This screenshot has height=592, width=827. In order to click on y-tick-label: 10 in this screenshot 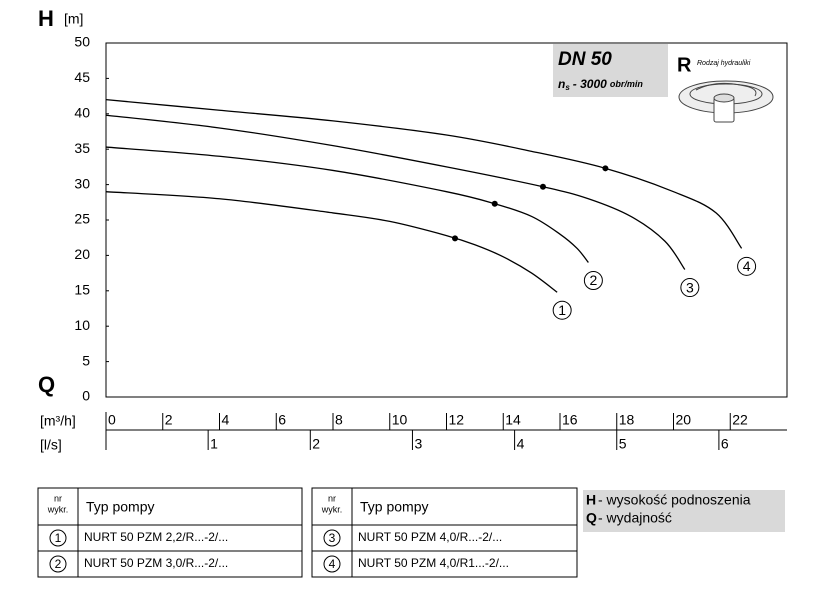, I will do `click(82, 325)`.